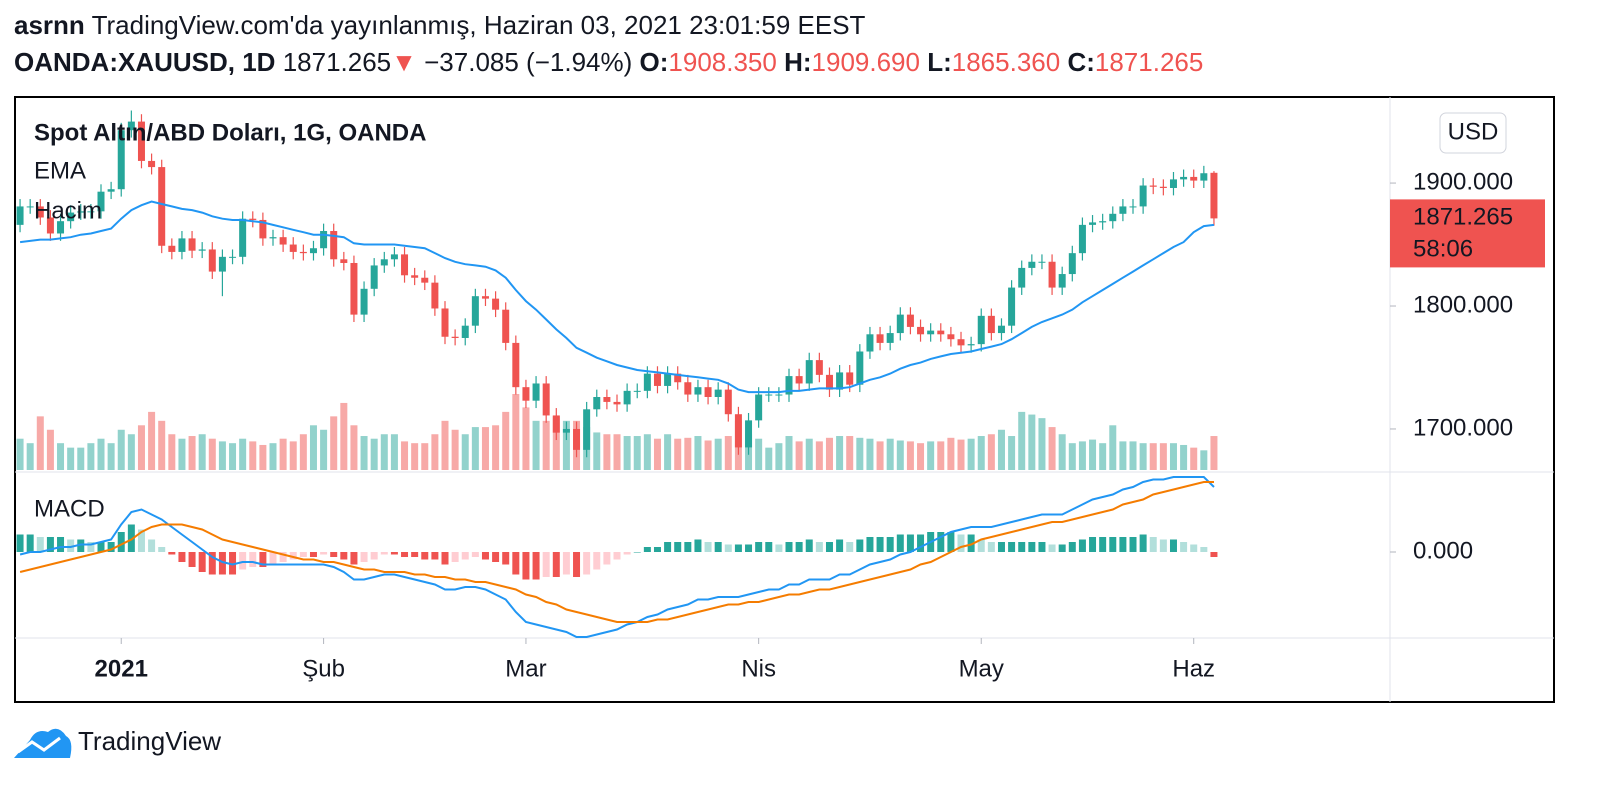 The height and width of the screenshot is (799, 1600). What do you see at coordinates (1081, 62) in the screenshot?
I see `ohlc-label: C:` at bounding box center [1081, 62].